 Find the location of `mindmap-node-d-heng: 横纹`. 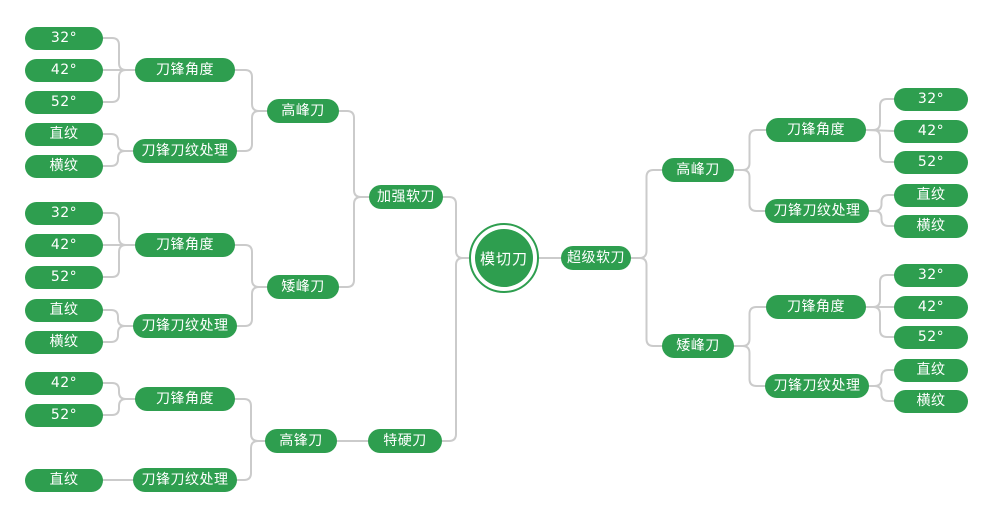

mindmap-node-d-heng: 横纹 is located at coordinates (931, 226).